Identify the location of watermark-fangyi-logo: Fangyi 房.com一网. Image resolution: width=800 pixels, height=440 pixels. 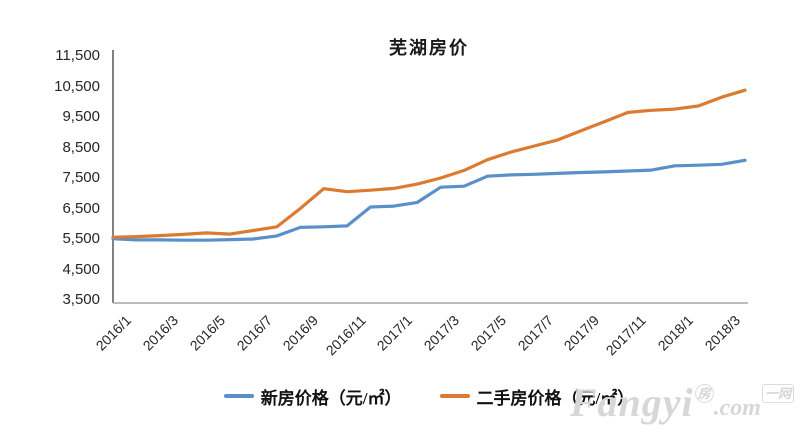
(682, 402).